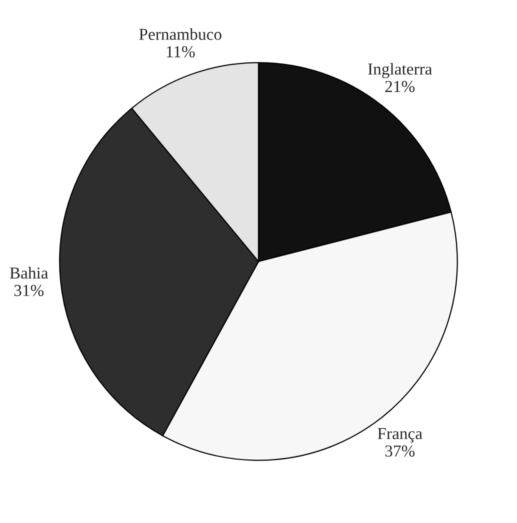 The height and width of the screenshot is (523, 517). What do you see at coordinates (29, 290) in the screenshot?
I see `data-label: 31%` at bounding box center [29, 290].